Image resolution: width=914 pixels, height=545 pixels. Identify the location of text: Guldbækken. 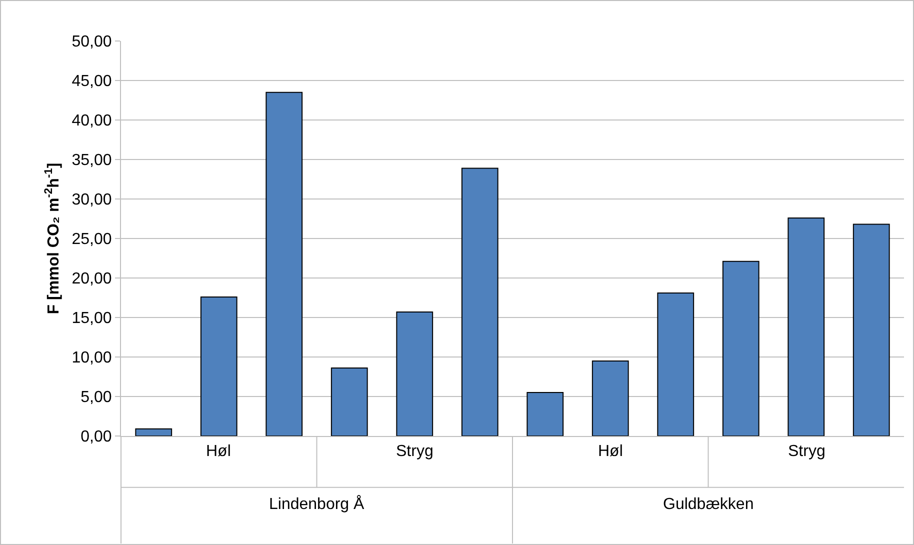
(708, 504).